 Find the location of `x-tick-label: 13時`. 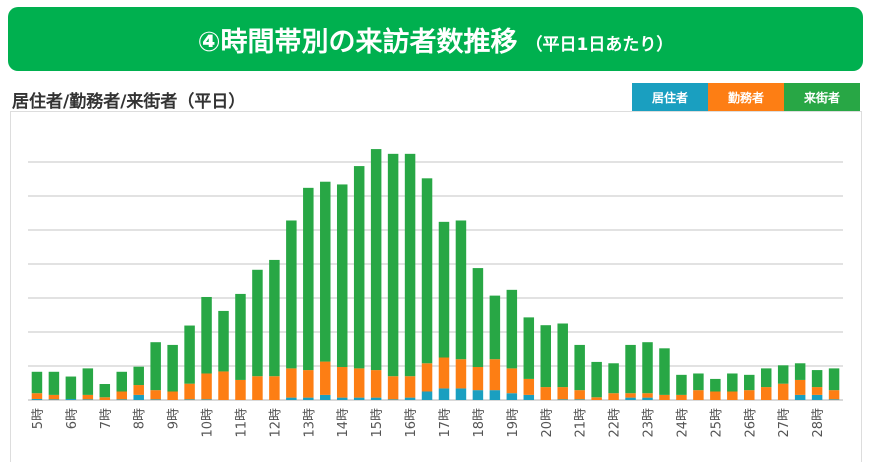

x-tick-label: 13時 is located at coordinates (309, 423).